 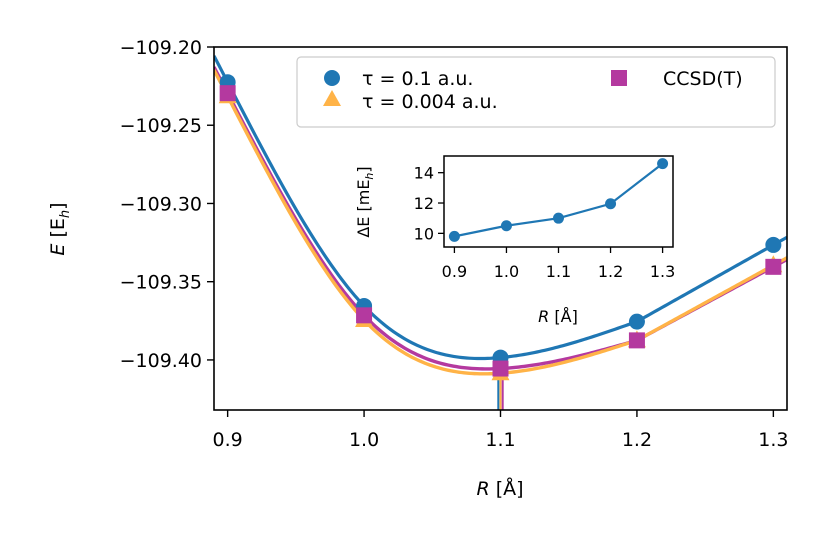 What do you see at coordinates (558, 271) in the screenshot?
I see `inset-x-tick-label: 1.1` at bounding box center [558, 271].